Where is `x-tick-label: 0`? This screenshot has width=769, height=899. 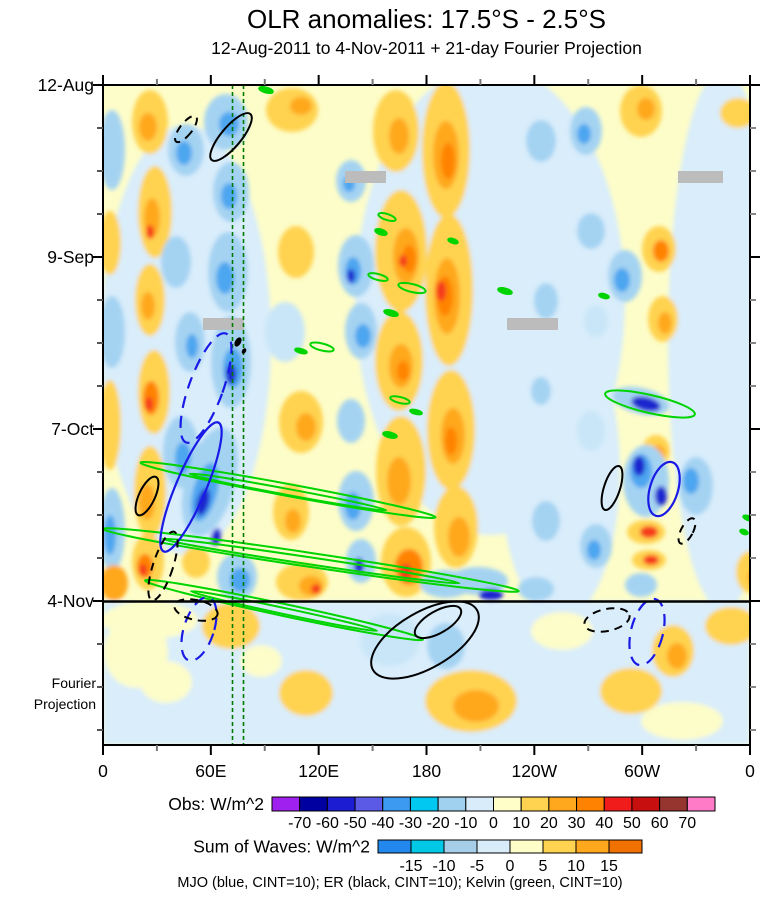
x-tick-label: 0 is located at coordinates (103, 771).